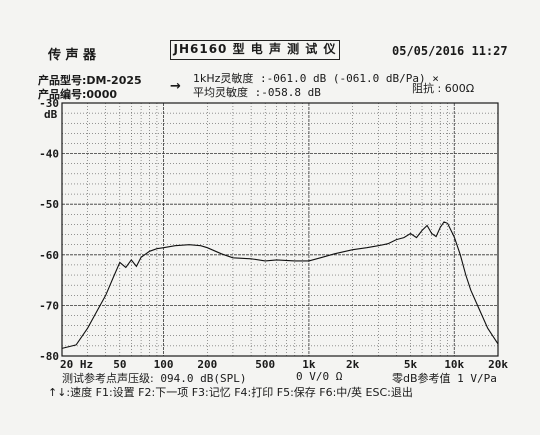 The image size is (540, 435). I want to click on instrument-title: JH6160 型 电 声 测 试 仪, so click(255, 50).